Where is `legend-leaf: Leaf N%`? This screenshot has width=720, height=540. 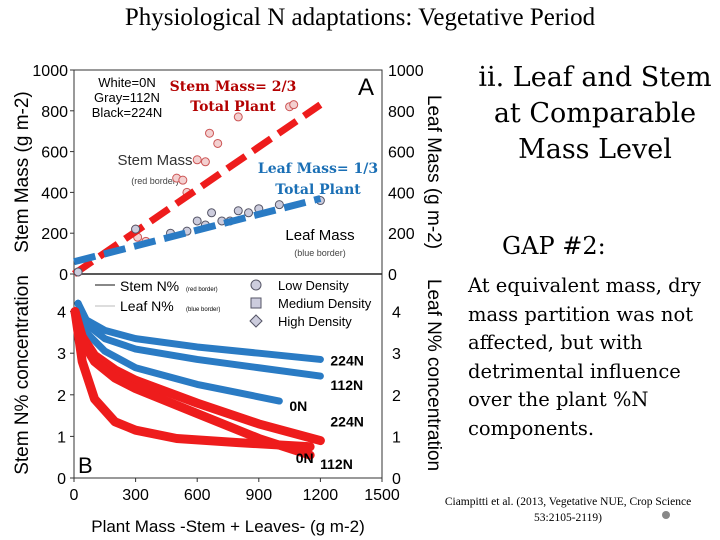 legend-leaf: Leaf N% is located at coordinates (147, 306).